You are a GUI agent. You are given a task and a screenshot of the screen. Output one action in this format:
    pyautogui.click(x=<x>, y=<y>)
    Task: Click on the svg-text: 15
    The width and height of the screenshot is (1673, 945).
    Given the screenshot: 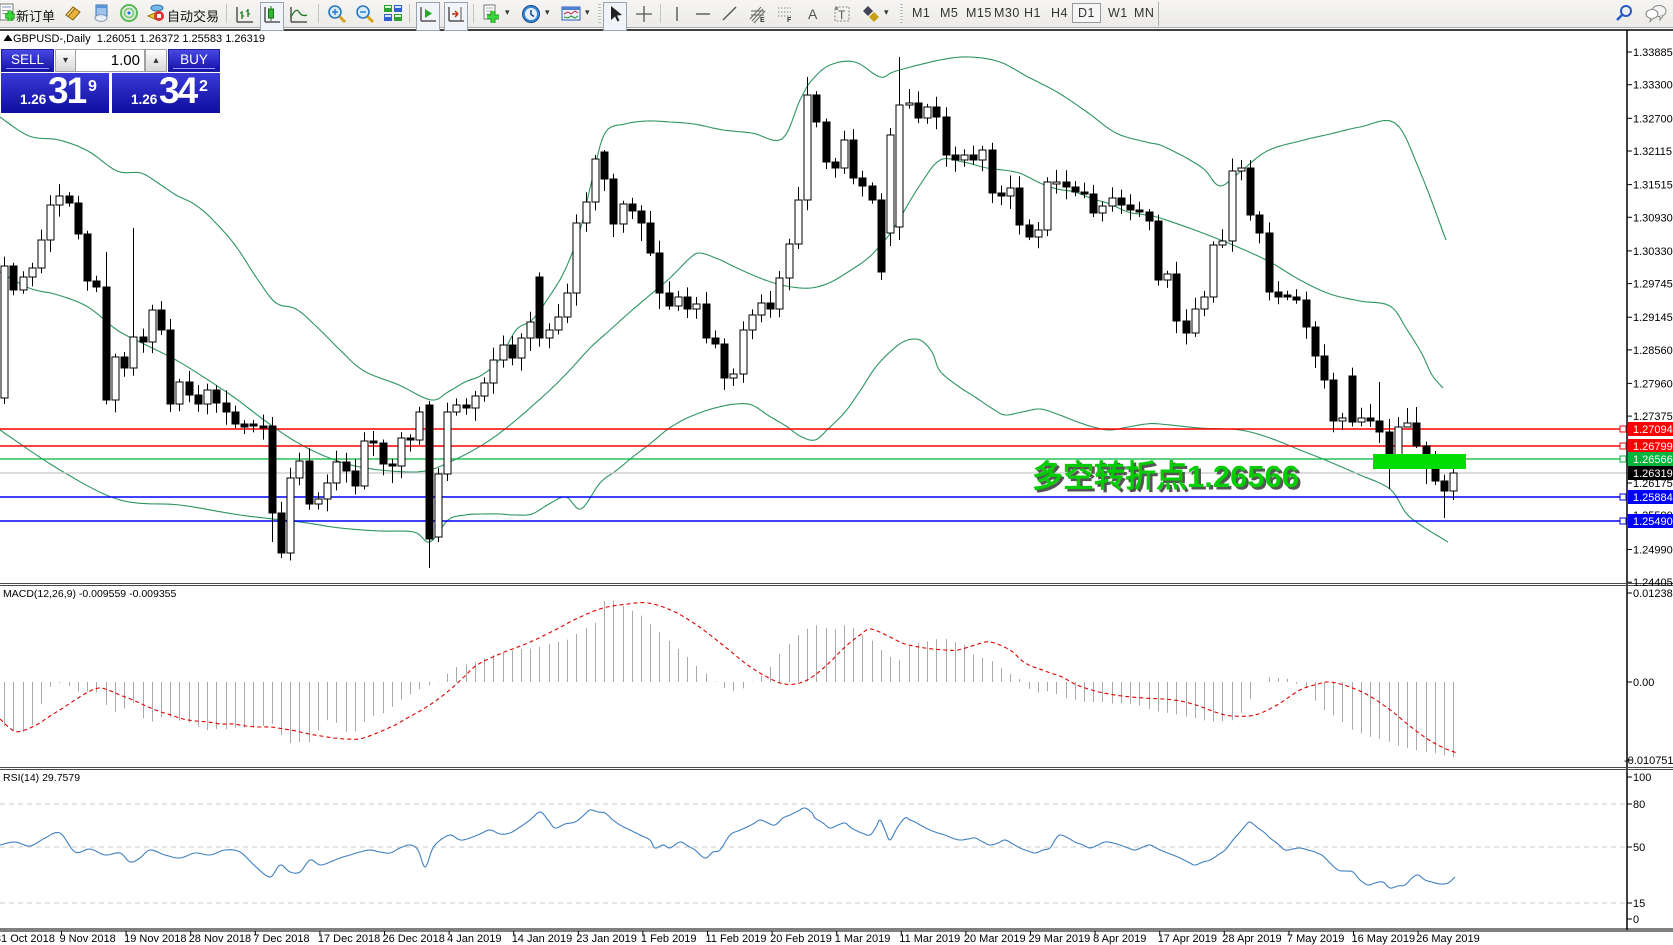 What is the action you would take?
    pyautogui.click(x=1639, y=904)
    